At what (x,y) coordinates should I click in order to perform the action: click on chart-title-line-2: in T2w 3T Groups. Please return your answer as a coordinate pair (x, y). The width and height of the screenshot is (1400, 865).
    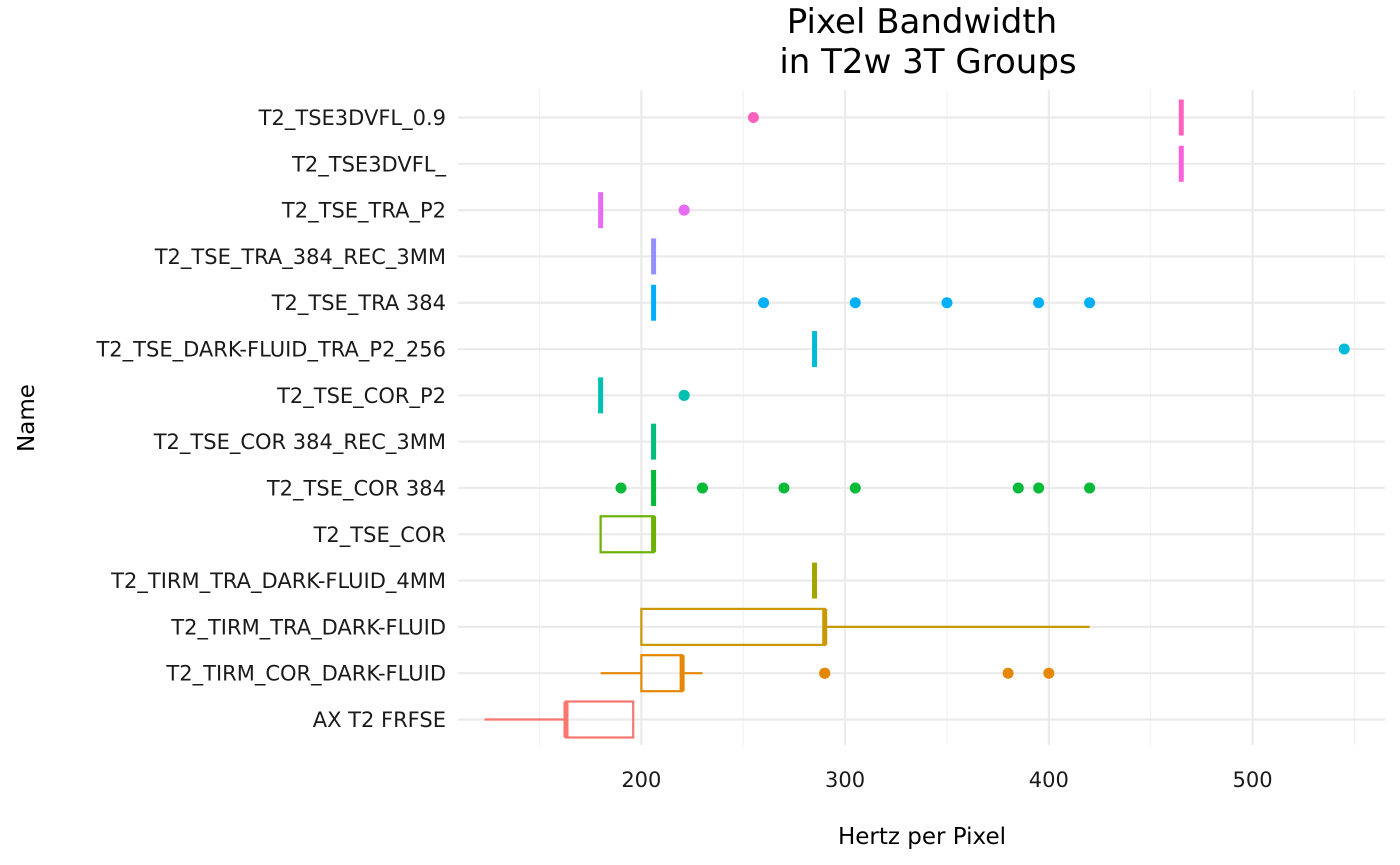
    Looking at the image, I should click on (927, 62).